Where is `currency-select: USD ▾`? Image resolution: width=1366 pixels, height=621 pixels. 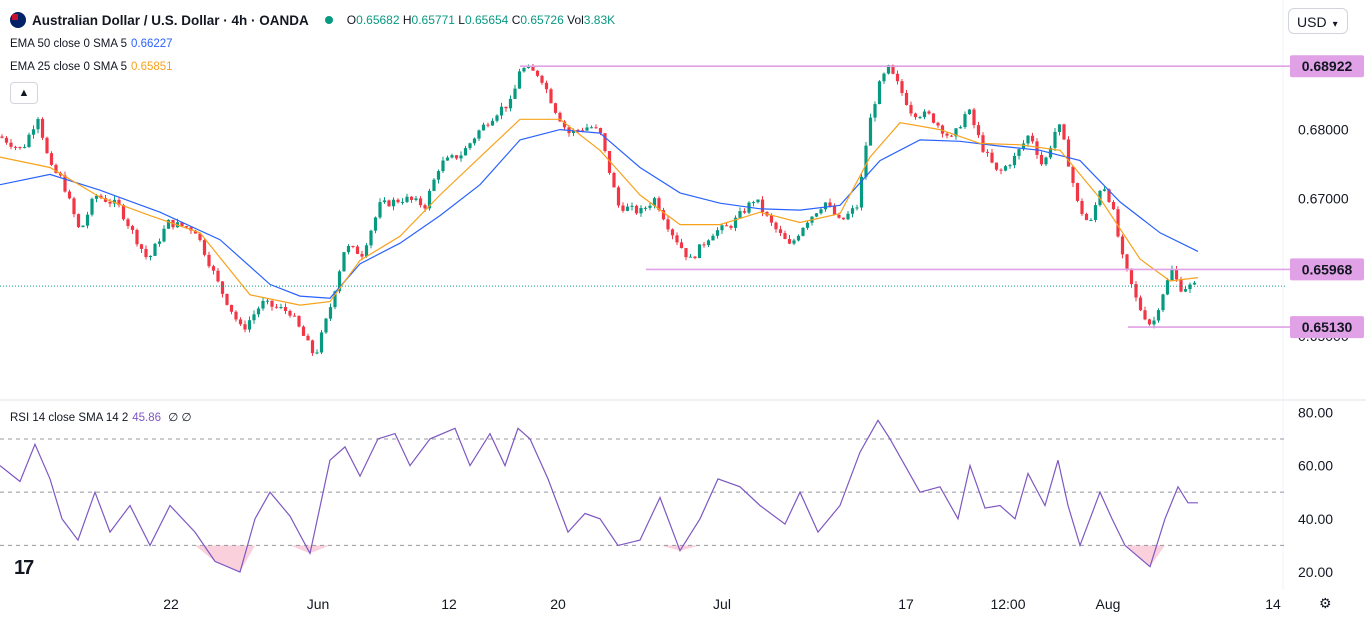 currency-select: USD ▾ is located at coordinates (1318, 21).